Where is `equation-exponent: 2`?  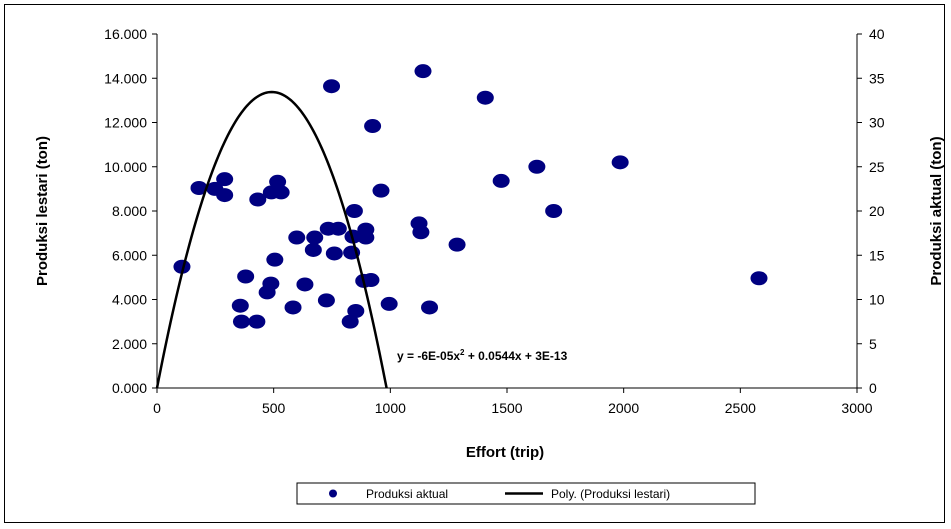
equation-exponent: 2 is located at coordinates (462, 352).